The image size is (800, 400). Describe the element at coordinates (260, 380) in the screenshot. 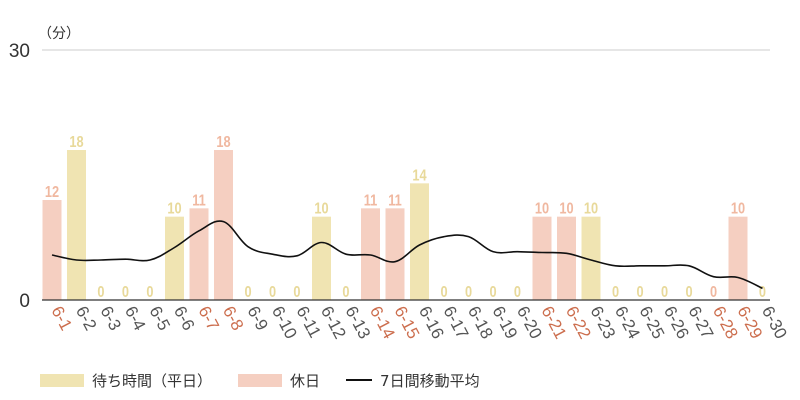

I see `legend-swatch-holiday` at that location.